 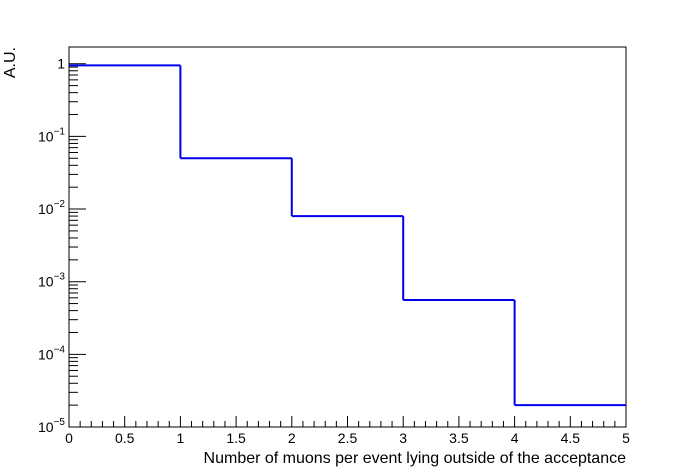 I want to click on y-tick-label: 10⁻⁵, so click(x=51, y=426).